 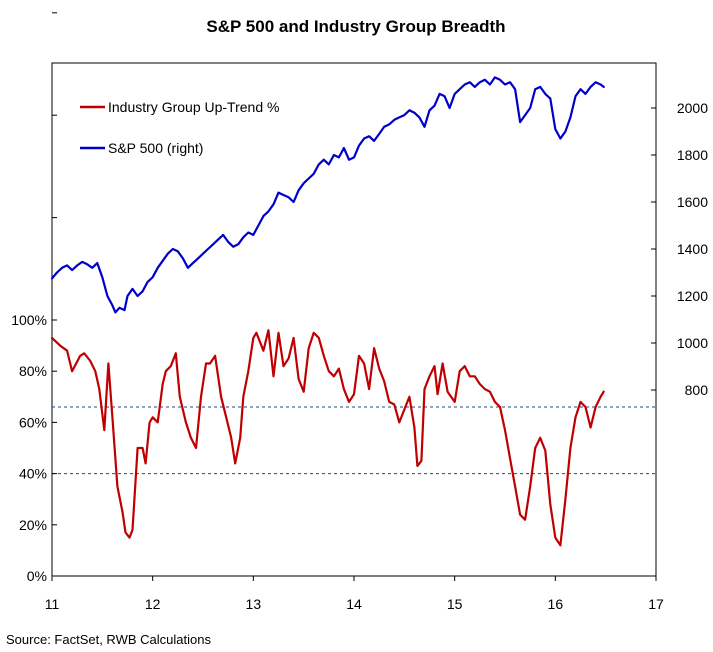 I want to click on left-tick-label-2: 40%, so click(x=33, y=474).